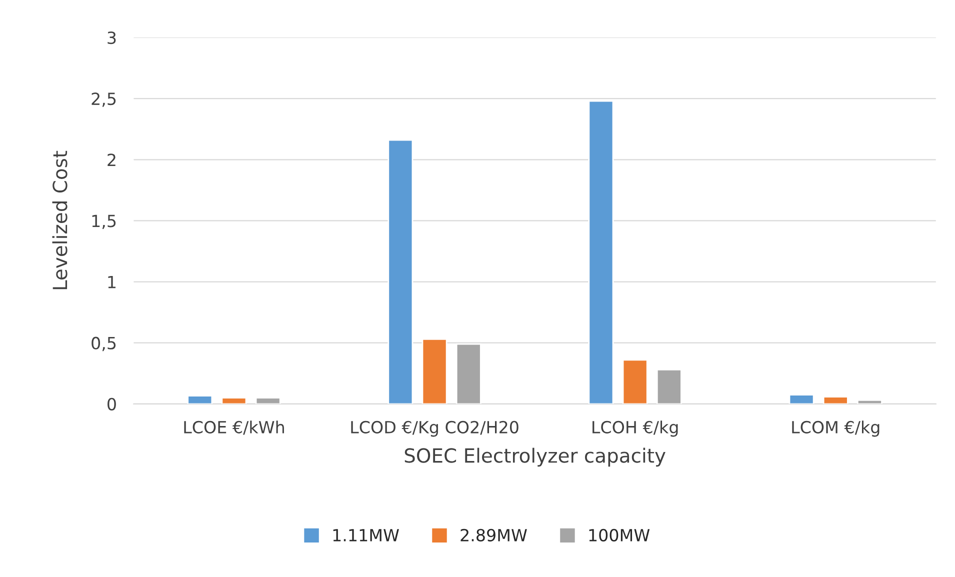 The width and height of the screenshot is (955, 577). Describe the element at coordinates (635, 428) in the screenshot. I see `x-tick-label: LCOH €/kg` at that location.